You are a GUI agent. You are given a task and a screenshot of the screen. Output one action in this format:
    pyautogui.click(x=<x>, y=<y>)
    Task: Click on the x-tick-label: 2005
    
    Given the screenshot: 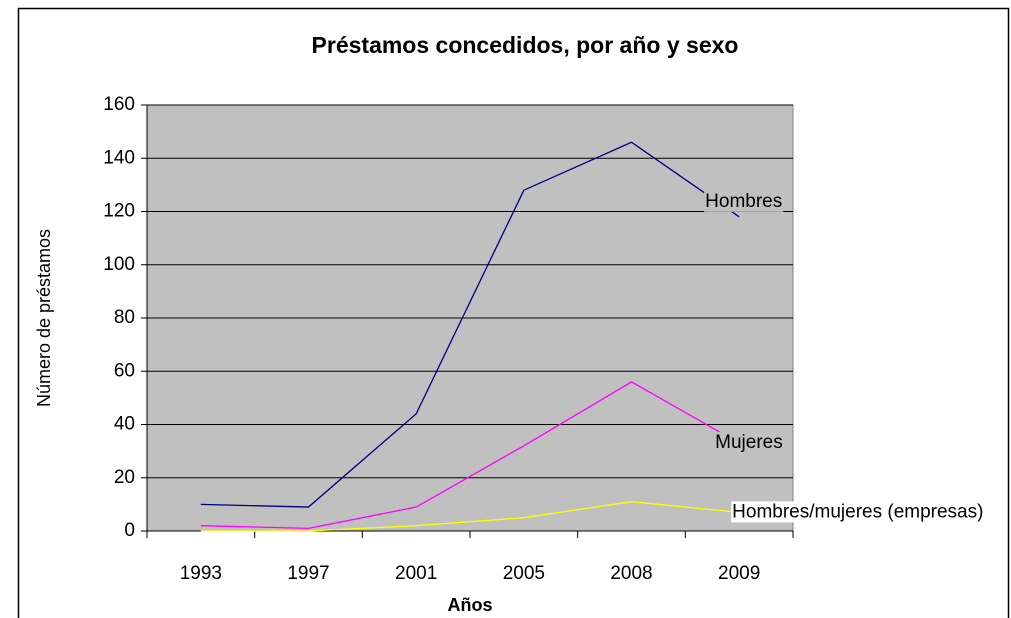 What is the action you would take?
    pyautogui.click(x=524, y=573)
    